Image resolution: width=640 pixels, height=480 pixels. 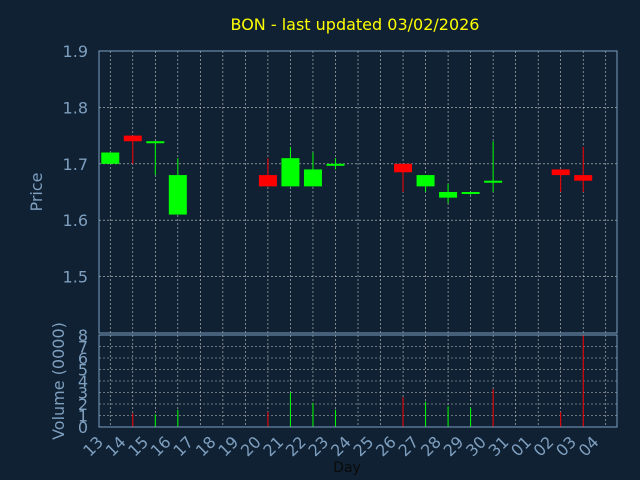 What do you see at coordinates (75, 220) in the screenshot?
I see `price-tick-label: 1.6` at bounding box center [75, 220].